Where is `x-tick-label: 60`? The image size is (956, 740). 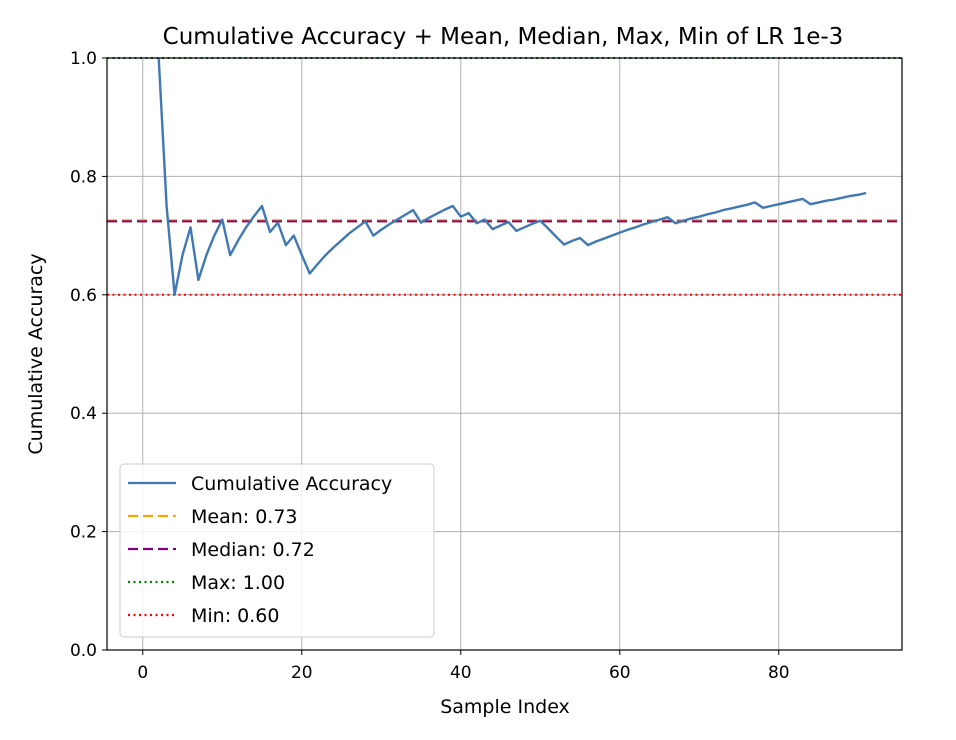
x-tick-label: 60 is located at coordinates (620, 673).